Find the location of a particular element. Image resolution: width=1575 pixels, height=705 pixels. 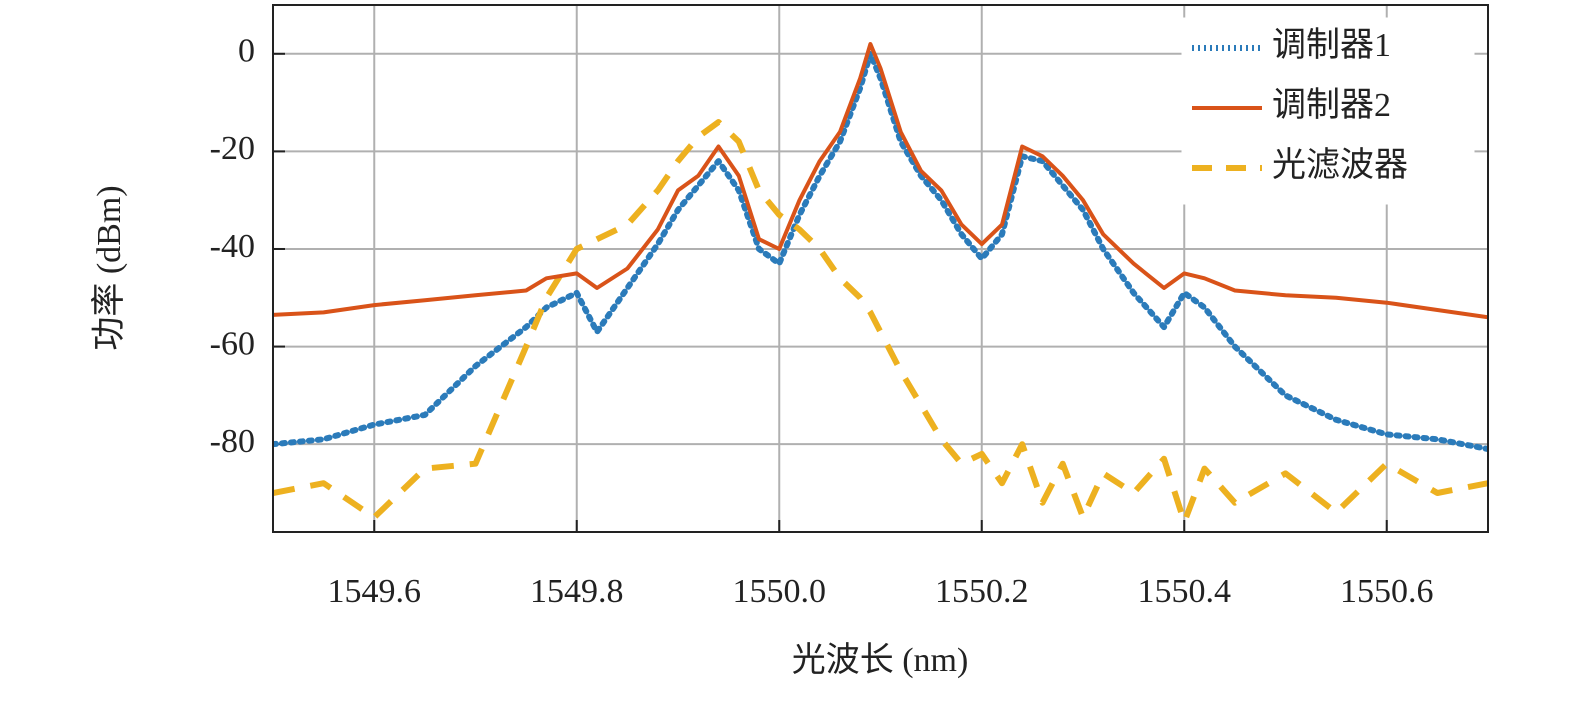

x-tick-label: 1550.2 is located at coordinates (982, 591).